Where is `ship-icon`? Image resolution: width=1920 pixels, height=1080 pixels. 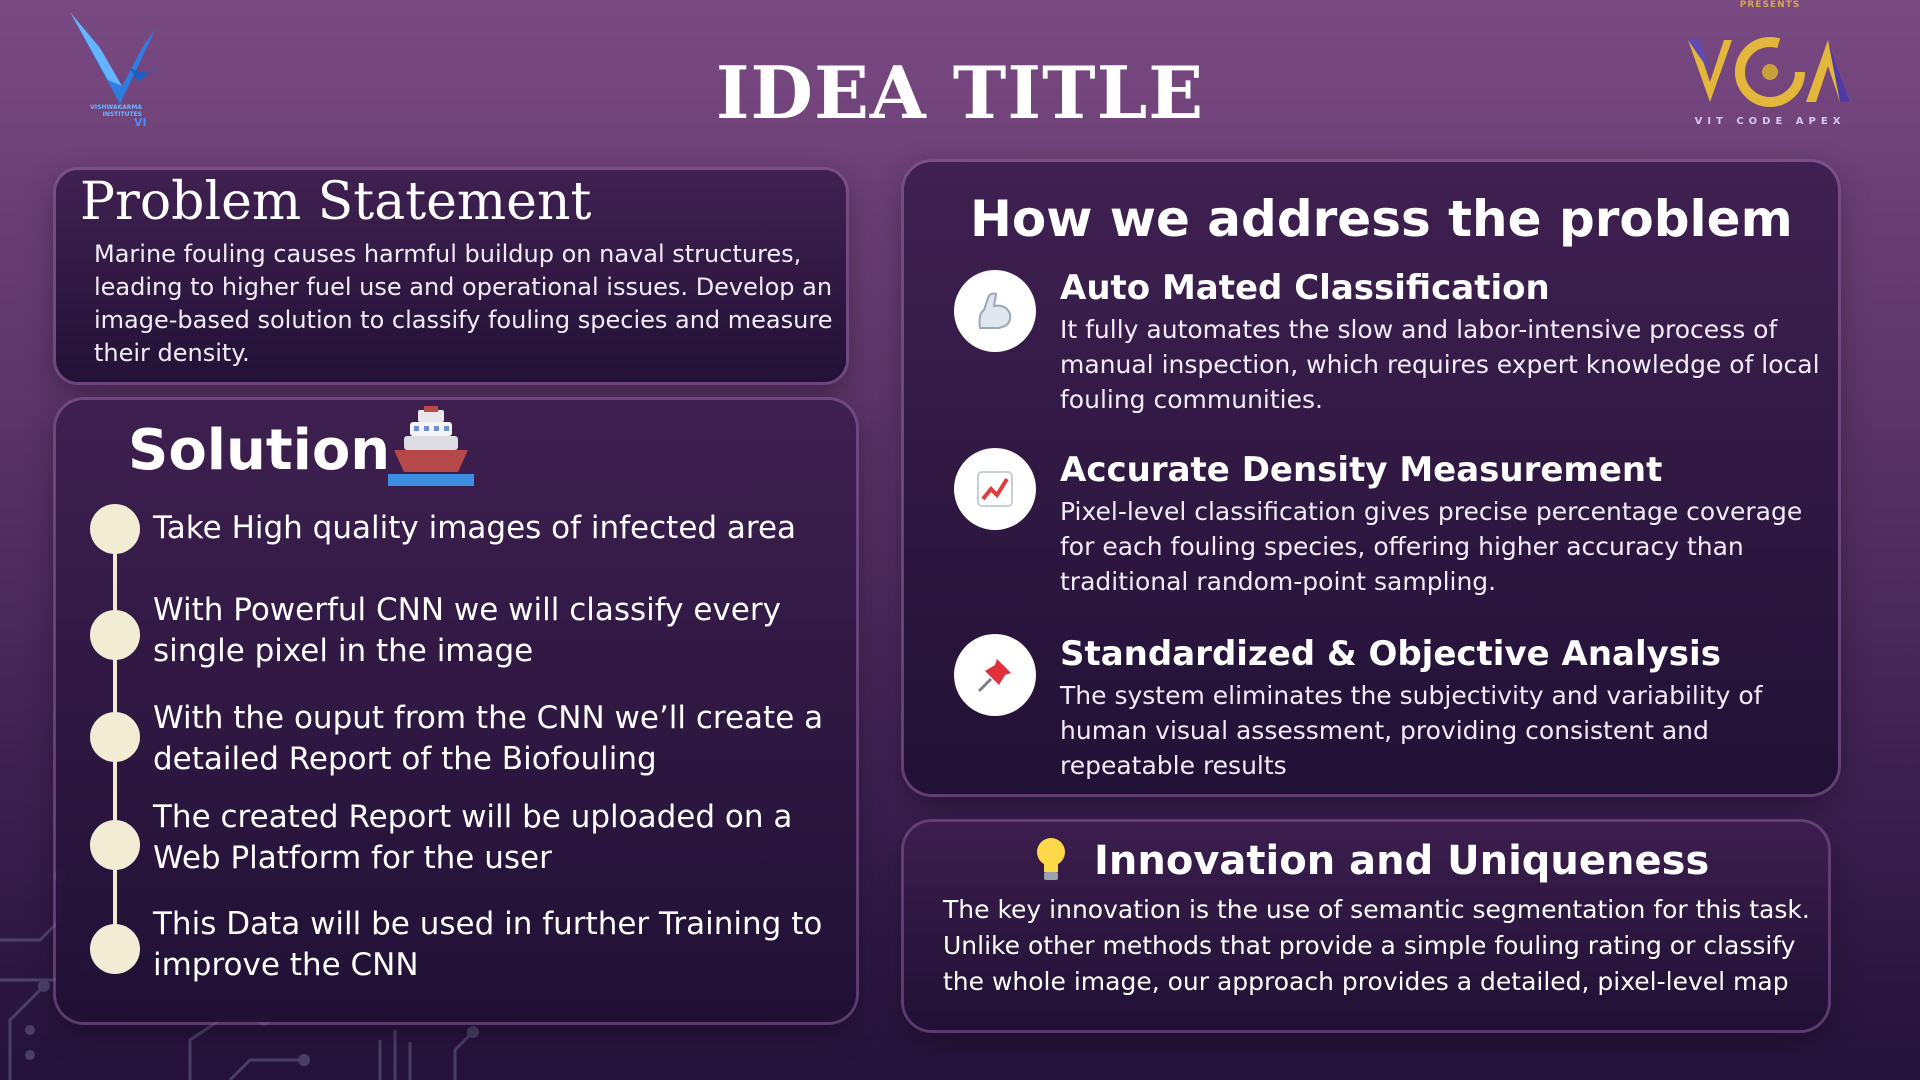 ship-icon is located at coordinates (431, 446).